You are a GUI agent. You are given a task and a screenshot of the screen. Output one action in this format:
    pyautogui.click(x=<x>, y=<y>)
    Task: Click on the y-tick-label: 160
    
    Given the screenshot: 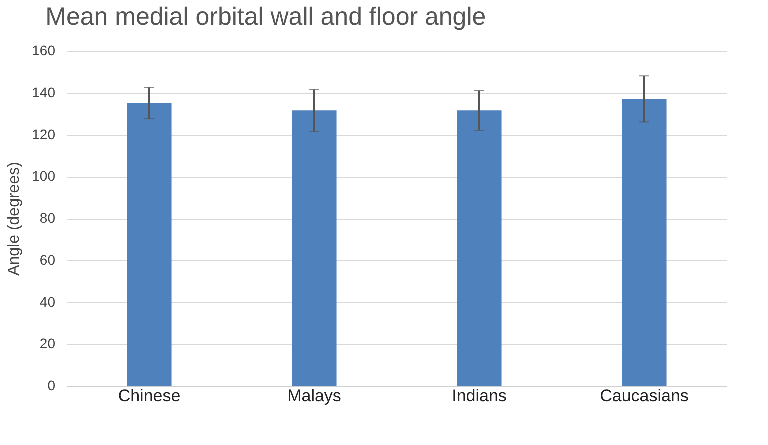 What is the action you would take?
    pyautogui.click(x=44, y=50)
    